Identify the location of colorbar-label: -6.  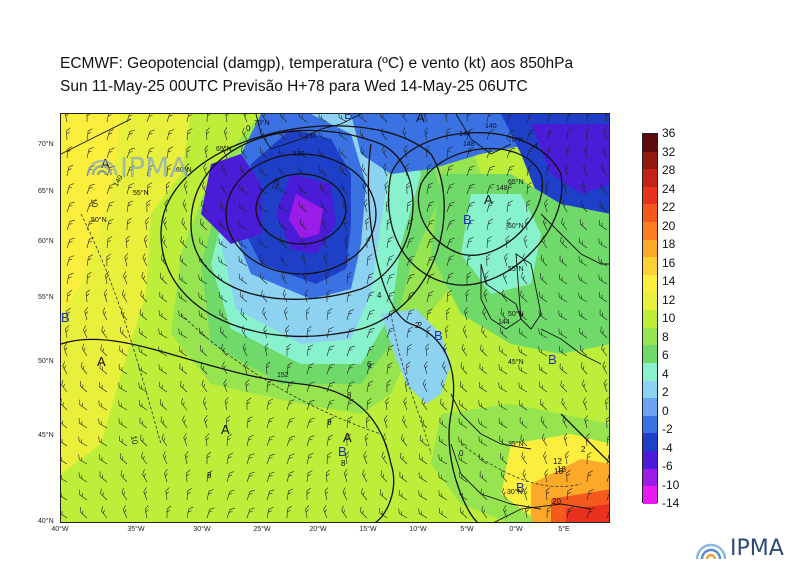
(667, 466).